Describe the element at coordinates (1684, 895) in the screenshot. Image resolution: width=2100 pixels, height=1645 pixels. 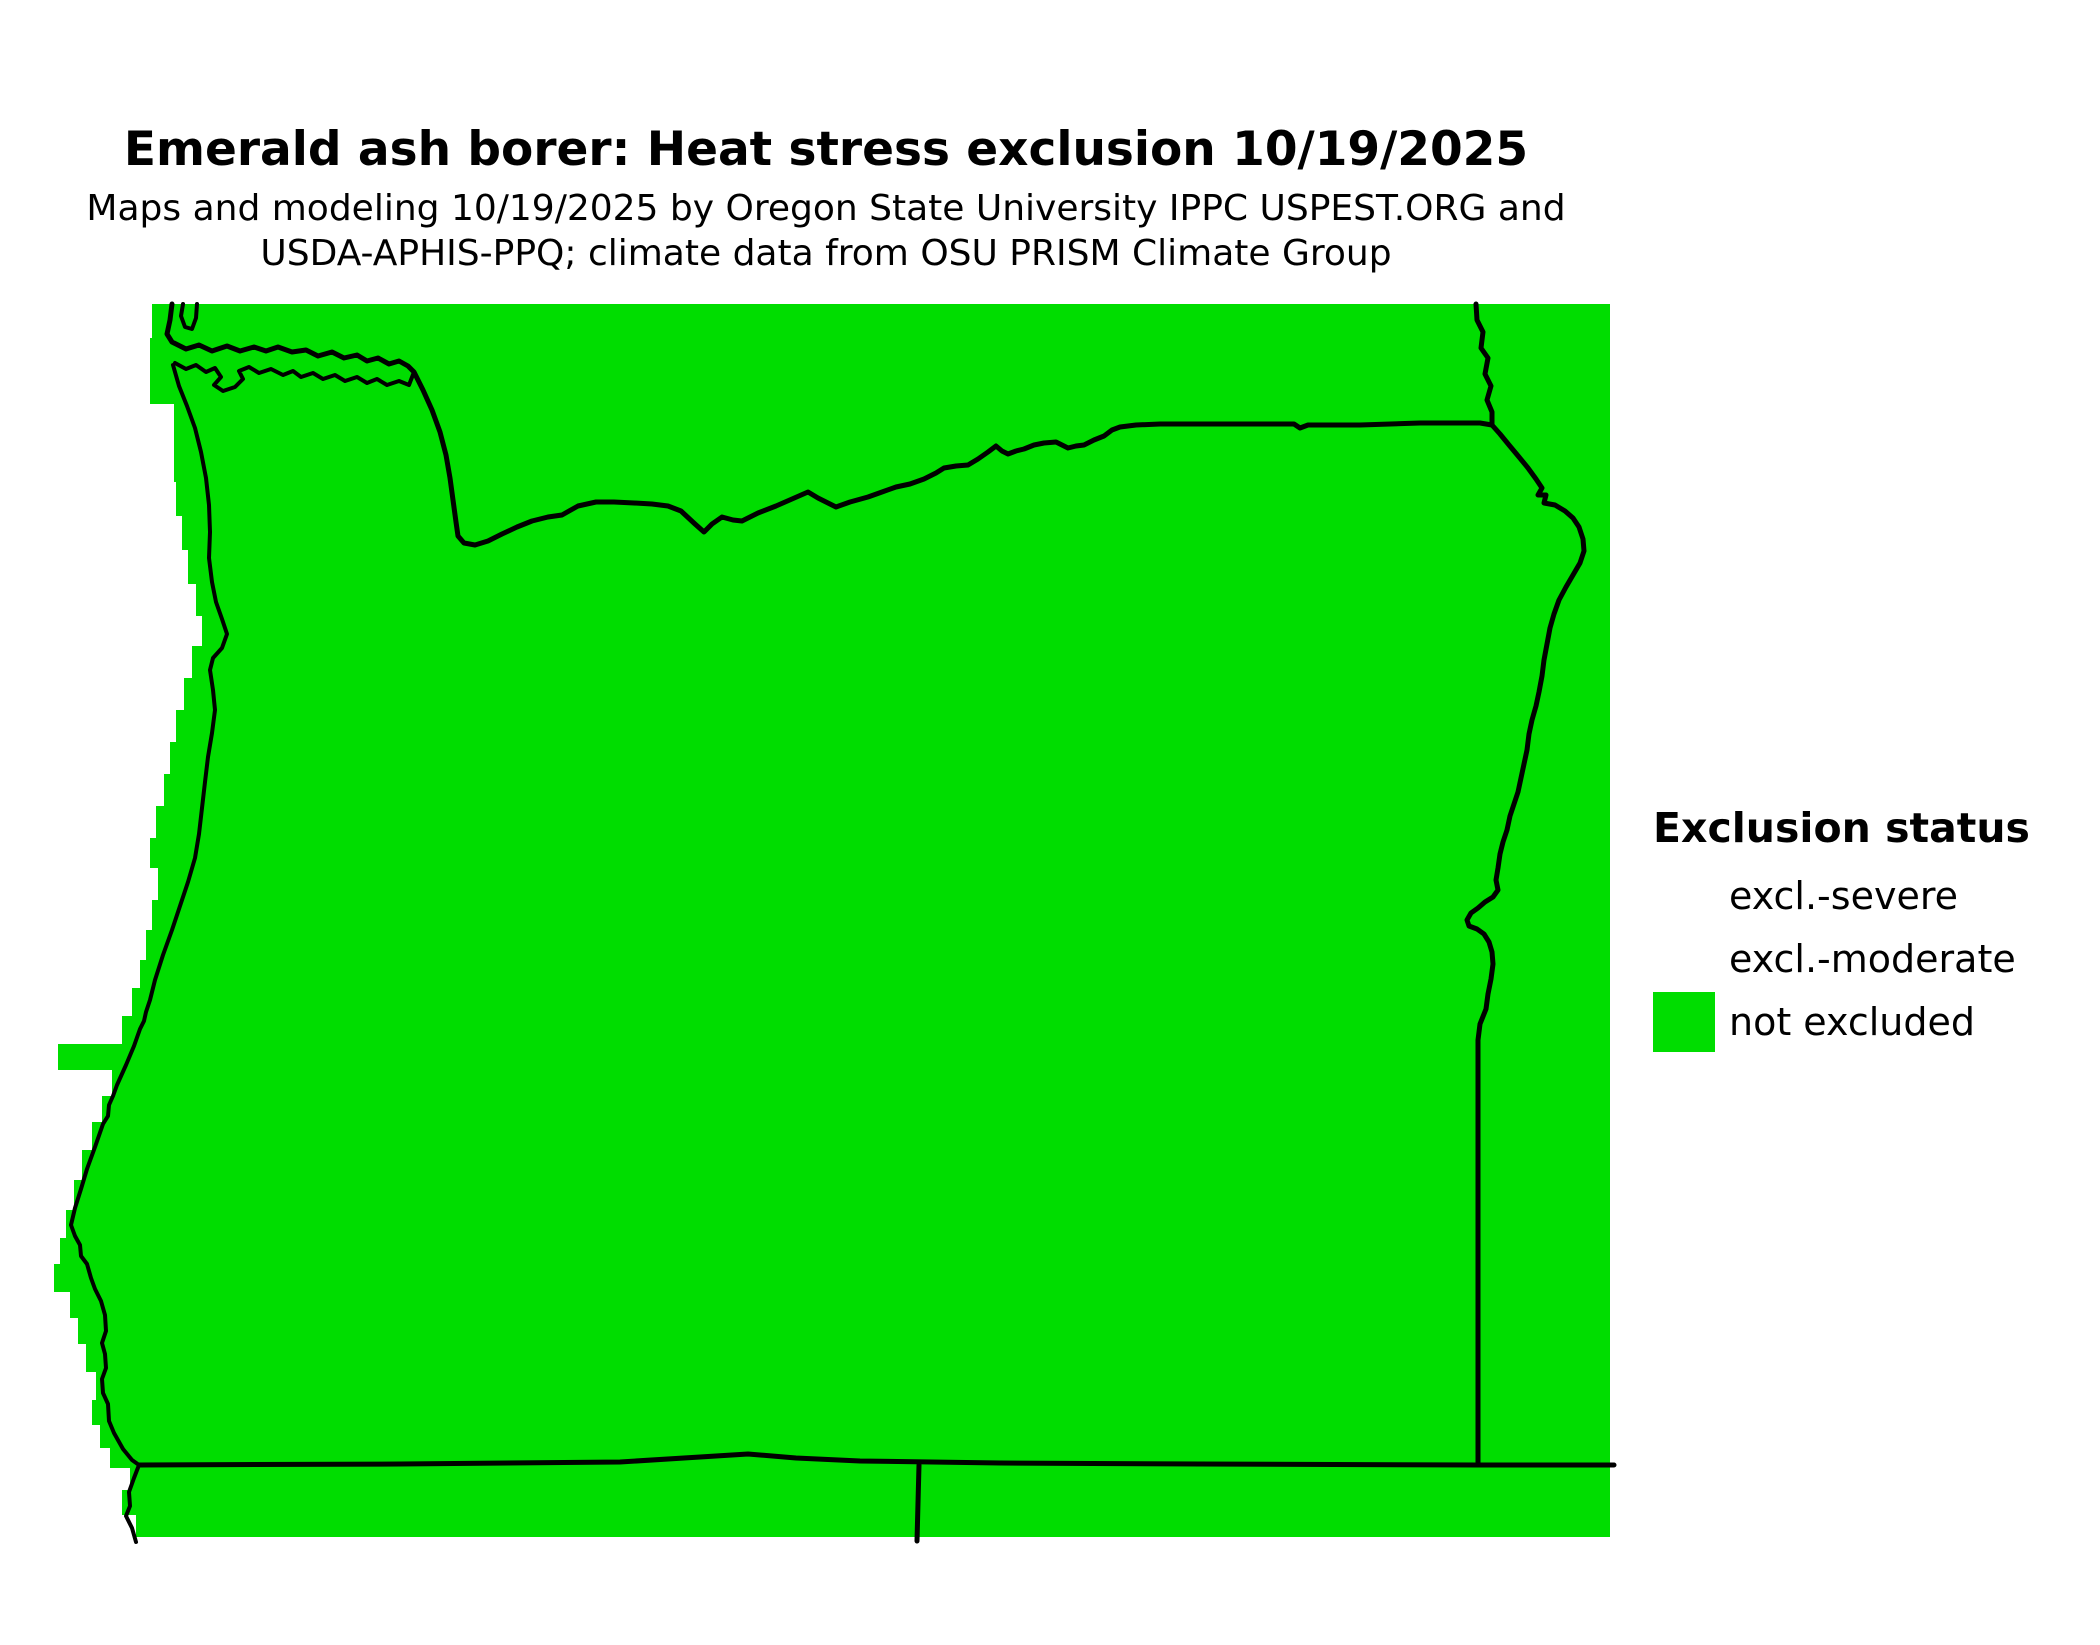
I see `legend-swatch-excl-severe` at that location.